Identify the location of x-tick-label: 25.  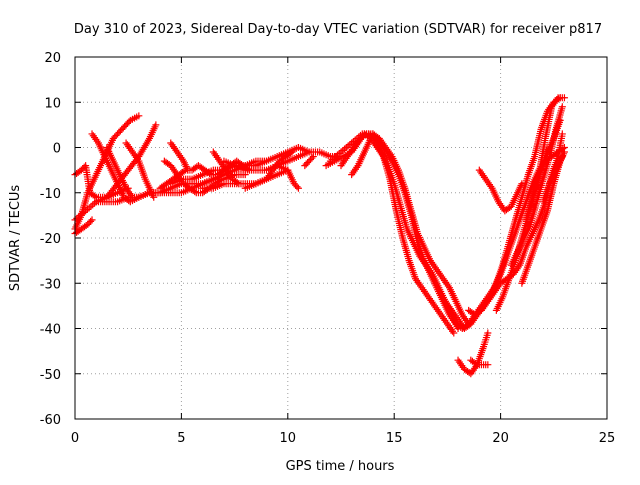
(607, 438).